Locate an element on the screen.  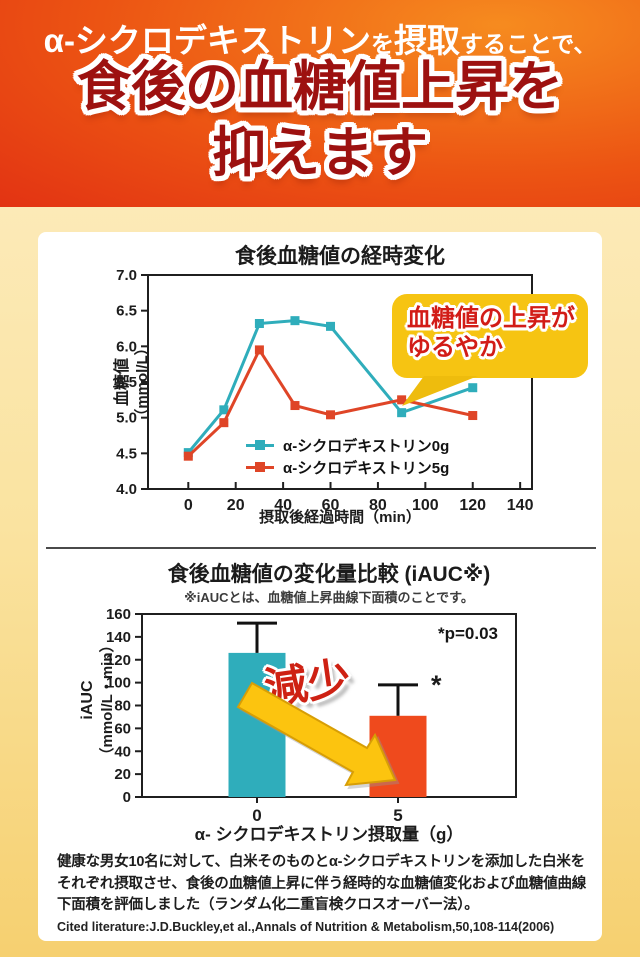
legend-label-5g: α-シクロデキストリン5g is located at coordinates (366, 468).